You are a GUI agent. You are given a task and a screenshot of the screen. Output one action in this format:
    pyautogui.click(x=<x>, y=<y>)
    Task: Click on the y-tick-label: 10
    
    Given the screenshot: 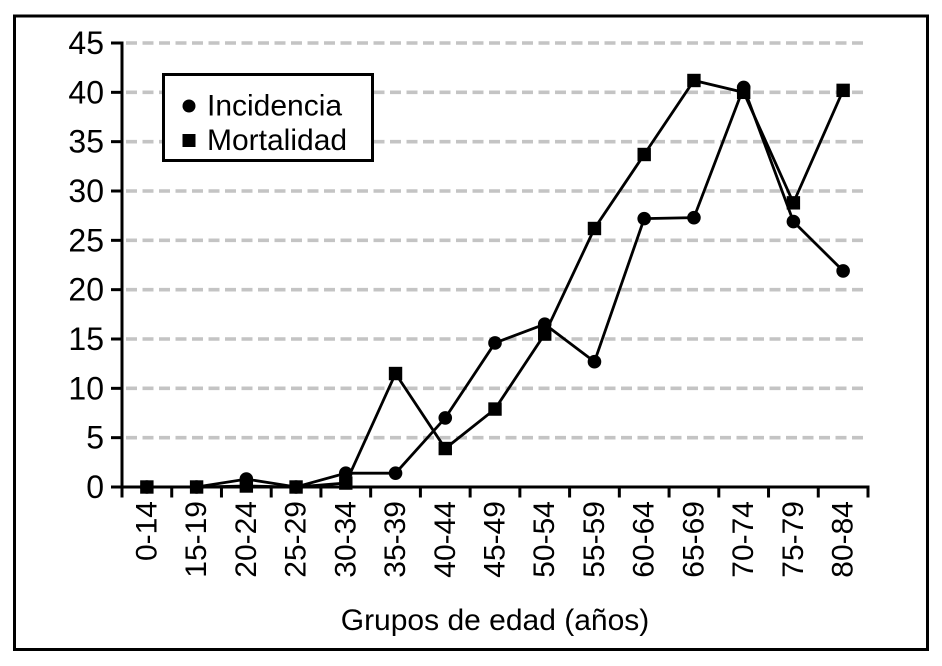 What is the action you would take?
    pyautogui.click(x=86, y=388)
    